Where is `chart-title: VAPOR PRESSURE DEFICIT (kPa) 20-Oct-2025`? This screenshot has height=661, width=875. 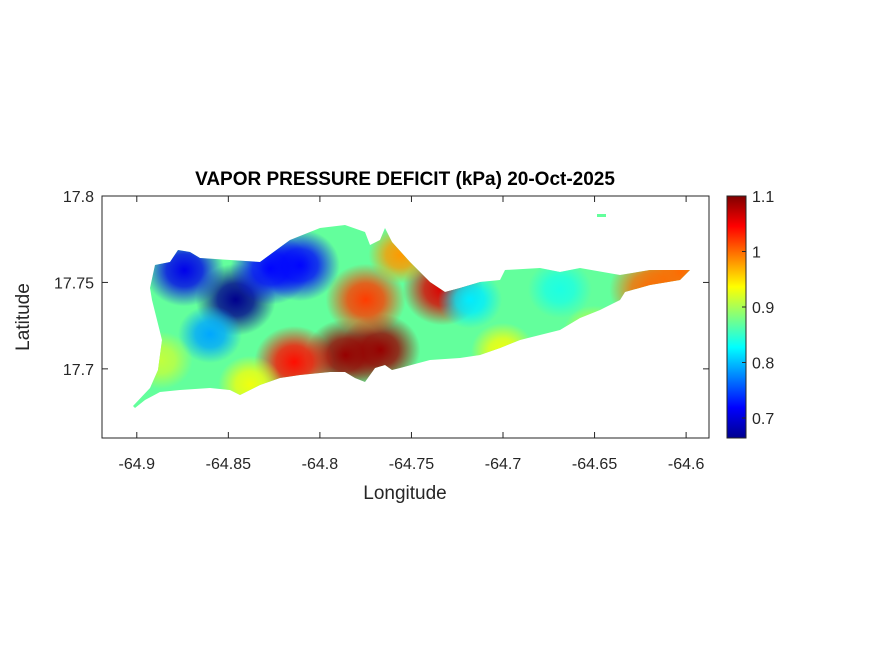
chart-title: VAPOR PRESSURE DEFICIT (kPa) 20-Oct-2025 is located at coordinates (405, 179).